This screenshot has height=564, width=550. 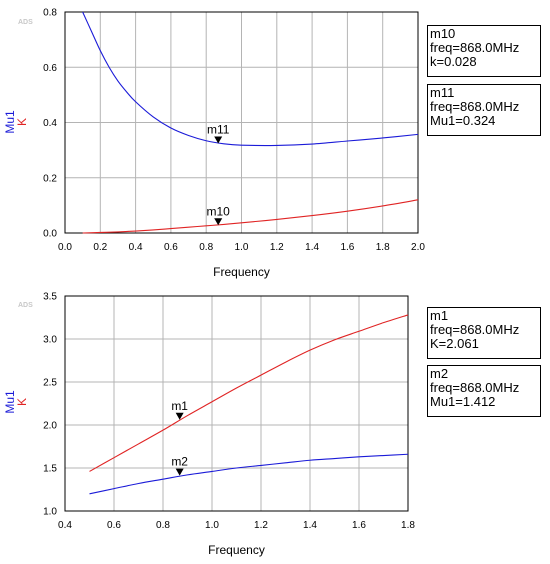 What do you see at coordinates (50, 340) in the screenshot?
I see `y-tick-label: 3.0` at bounding box center [50, 340].